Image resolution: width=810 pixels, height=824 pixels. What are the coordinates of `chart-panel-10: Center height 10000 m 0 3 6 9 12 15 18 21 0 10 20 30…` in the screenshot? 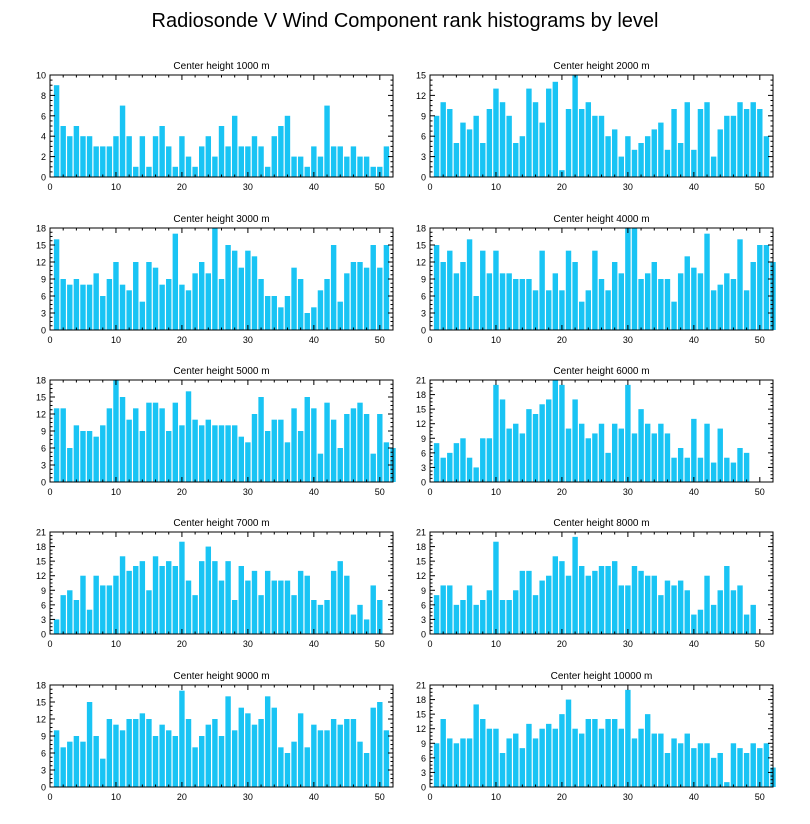 It's located at (596, 736).